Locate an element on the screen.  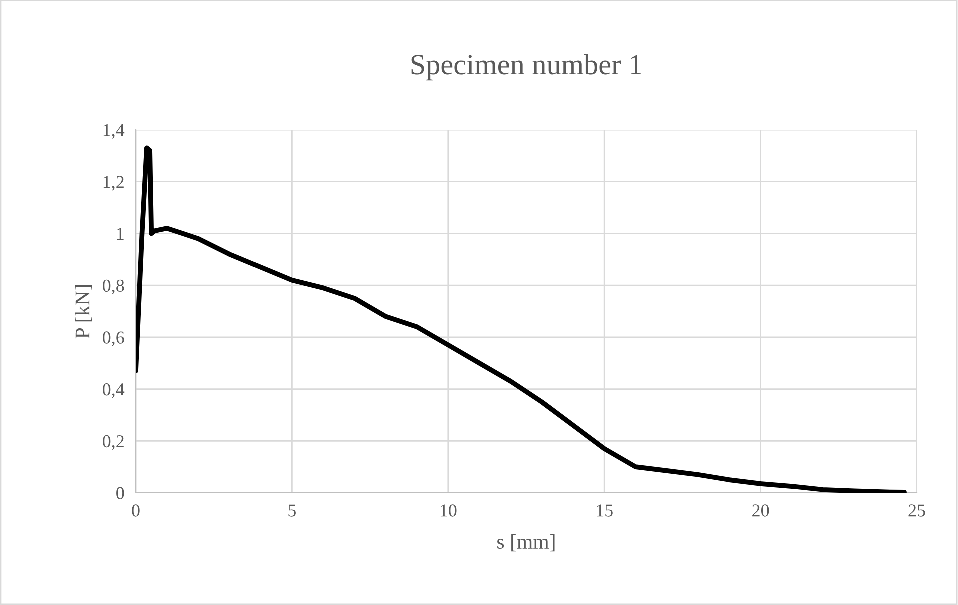
x-tick-label: 25 is located at coordinates (917, 510).